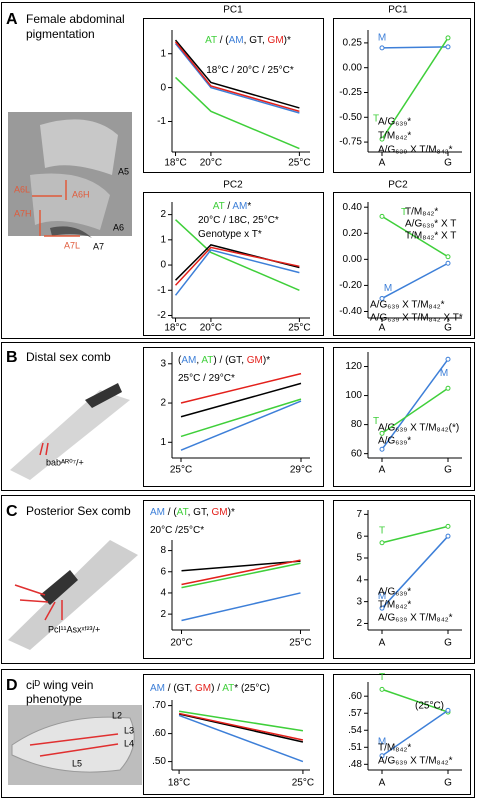  Describe the element at coordinates (353, 207) in the screenshot. I see `y-tick-label: 0.40` at that location.